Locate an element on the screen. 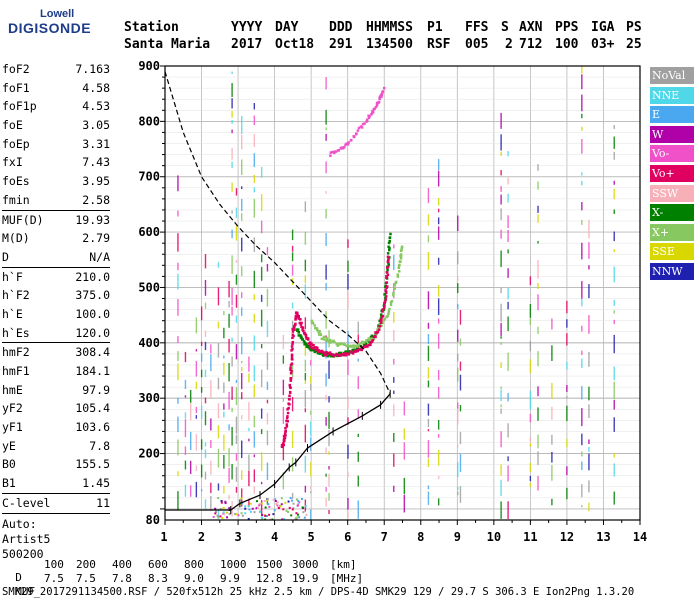 Image resolution: width=700 pixels, height=600 pixels. param-value: N/A is located at coordinates (99, 256).